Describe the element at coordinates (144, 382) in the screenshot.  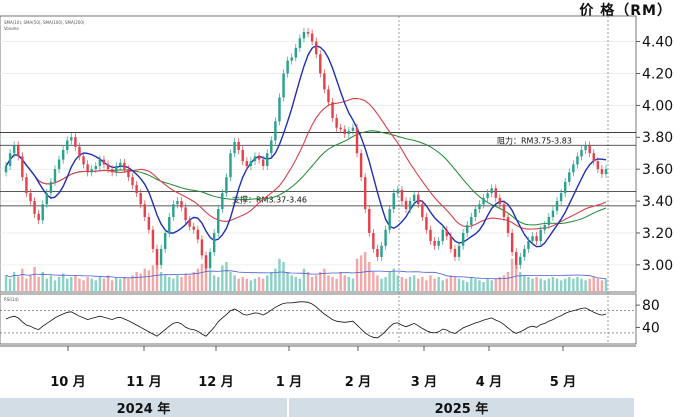
I see `x-tick-label-1: 11 月` at that location.